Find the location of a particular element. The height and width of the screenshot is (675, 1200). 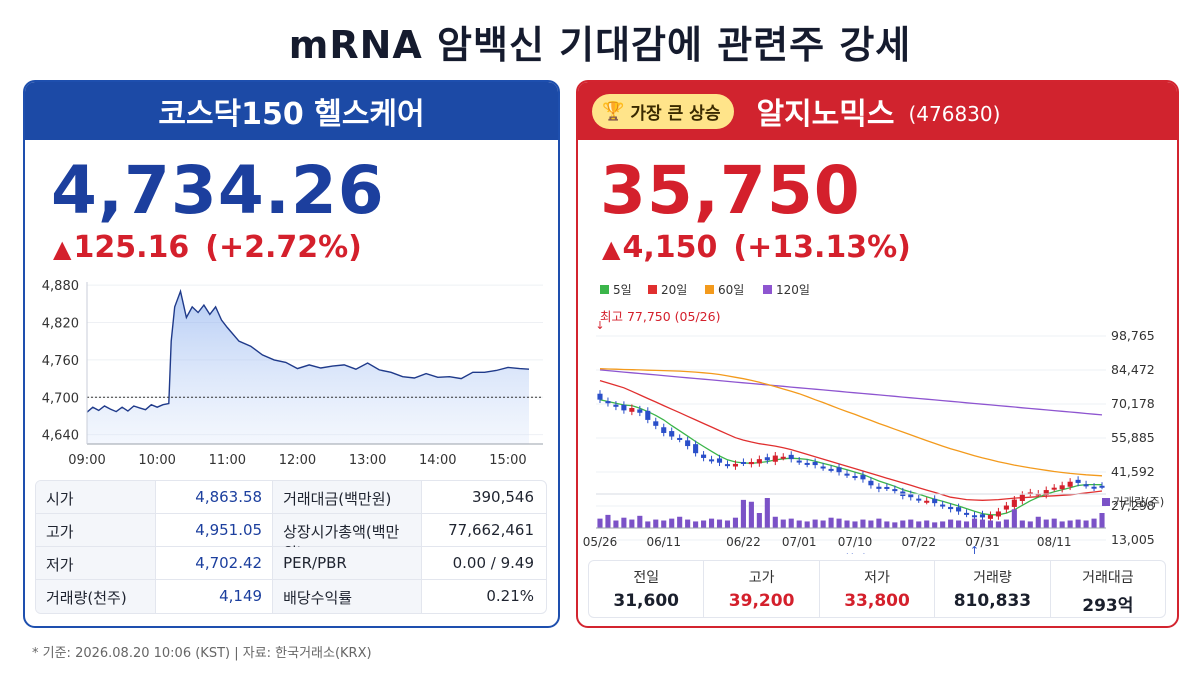

stats-label: 저가 is located at coordinates (96, 563).